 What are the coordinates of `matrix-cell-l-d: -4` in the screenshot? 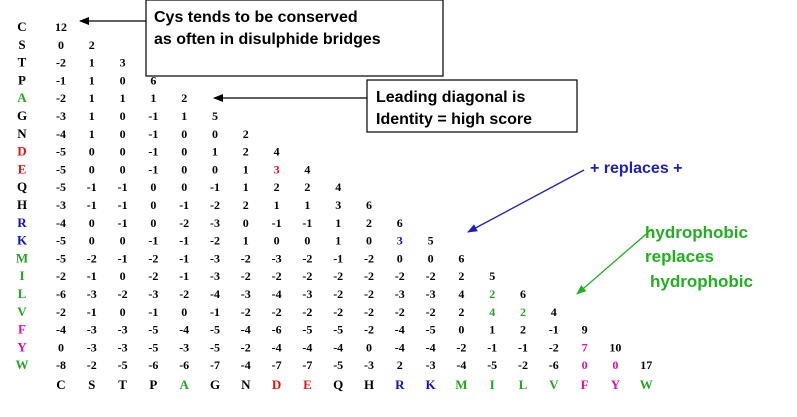 It's located at (277, 294).